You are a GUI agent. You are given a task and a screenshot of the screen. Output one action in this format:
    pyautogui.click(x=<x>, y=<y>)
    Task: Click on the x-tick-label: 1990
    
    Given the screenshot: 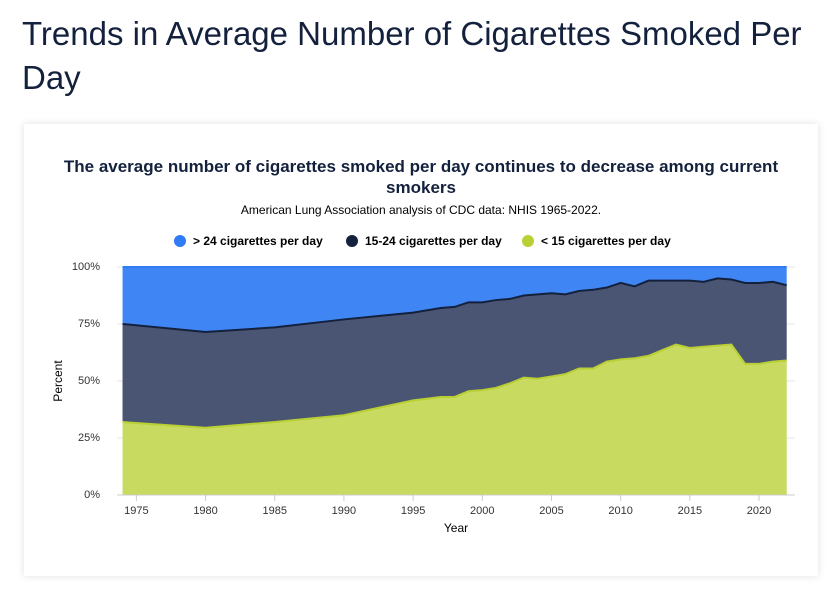 What is the action you would take?
    pyautogui.click(x=344, y=511)
    